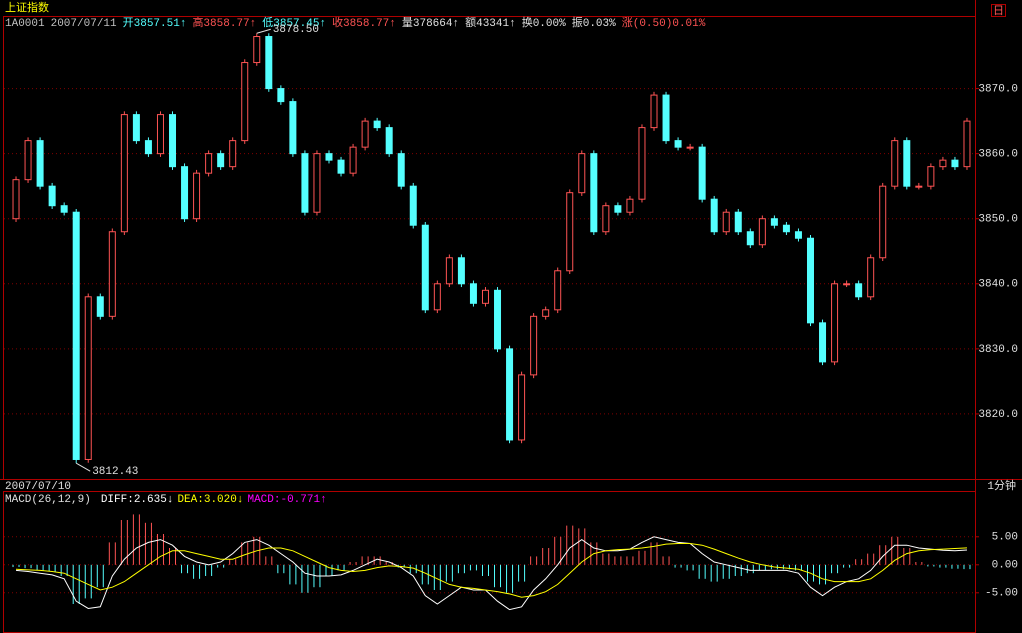 This screenshot has height=633, width=1022. I want to click on quote-field: 量378664↑, so click(430, 23).